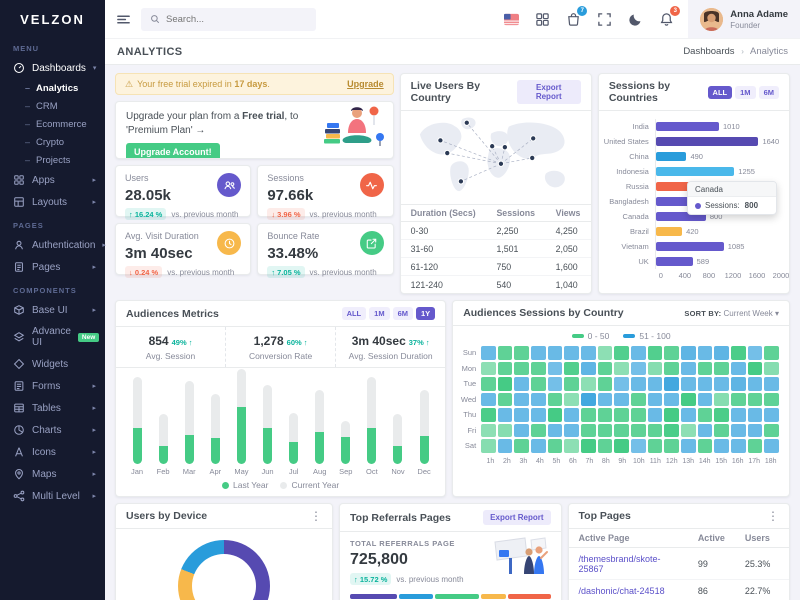 This screenshot has height=600, width=800. Describe the element at coordinates (745, 92) in the screenshot. I see `filter-1m-button: 1M` at that location.